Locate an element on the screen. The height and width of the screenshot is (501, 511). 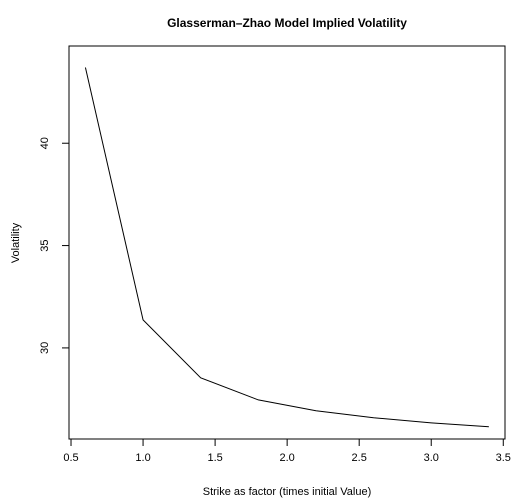
x-axis-label: Strike as factor (times initial Value) is located at coordinates (287, 492).